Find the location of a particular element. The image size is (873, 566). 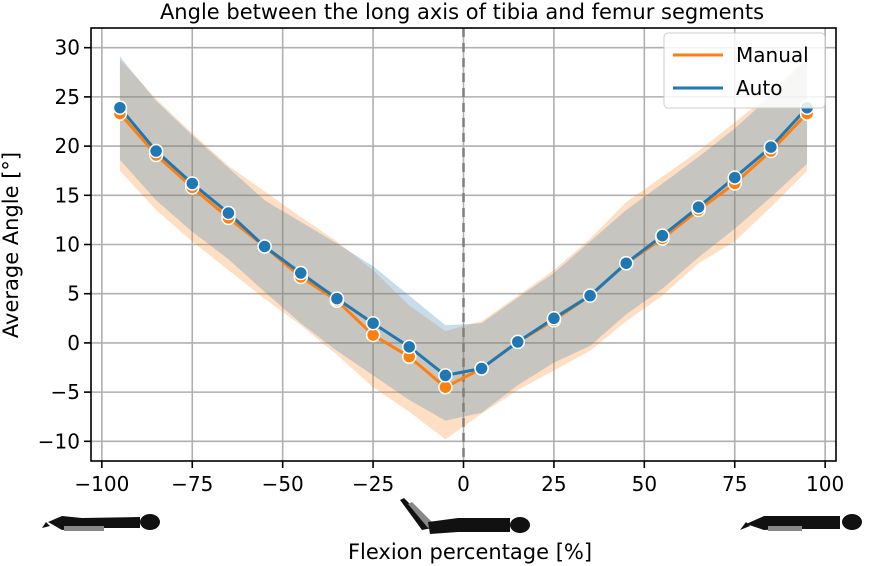

x-tick-label: 100 is located at coordinates (825, 484).